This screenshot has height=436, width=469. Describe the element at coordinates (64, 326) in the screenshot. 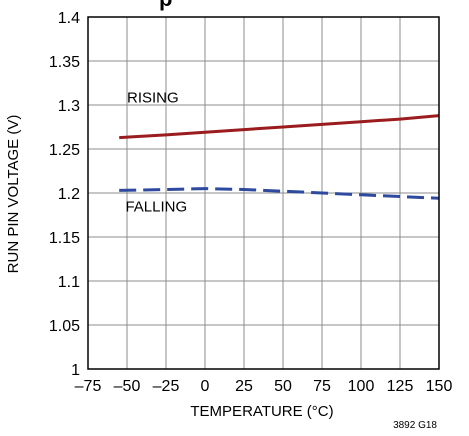

I see `y-tick-label: 1.05` at that location.